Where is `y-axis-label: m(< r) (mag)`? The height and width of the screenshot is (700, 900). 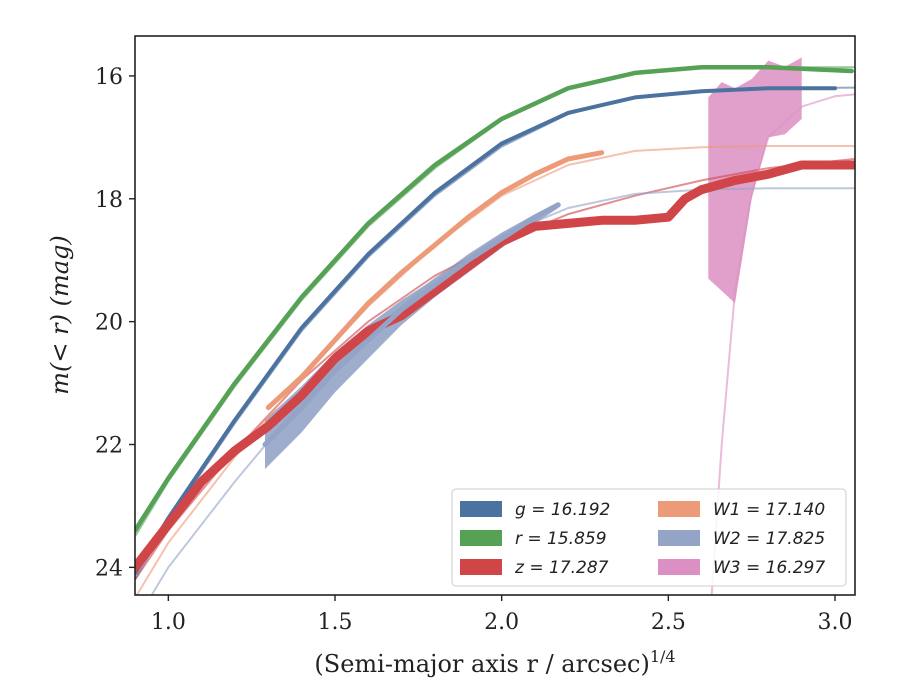
y-axis-label: m(< r) (mag) is located at coordinates (60, 314).